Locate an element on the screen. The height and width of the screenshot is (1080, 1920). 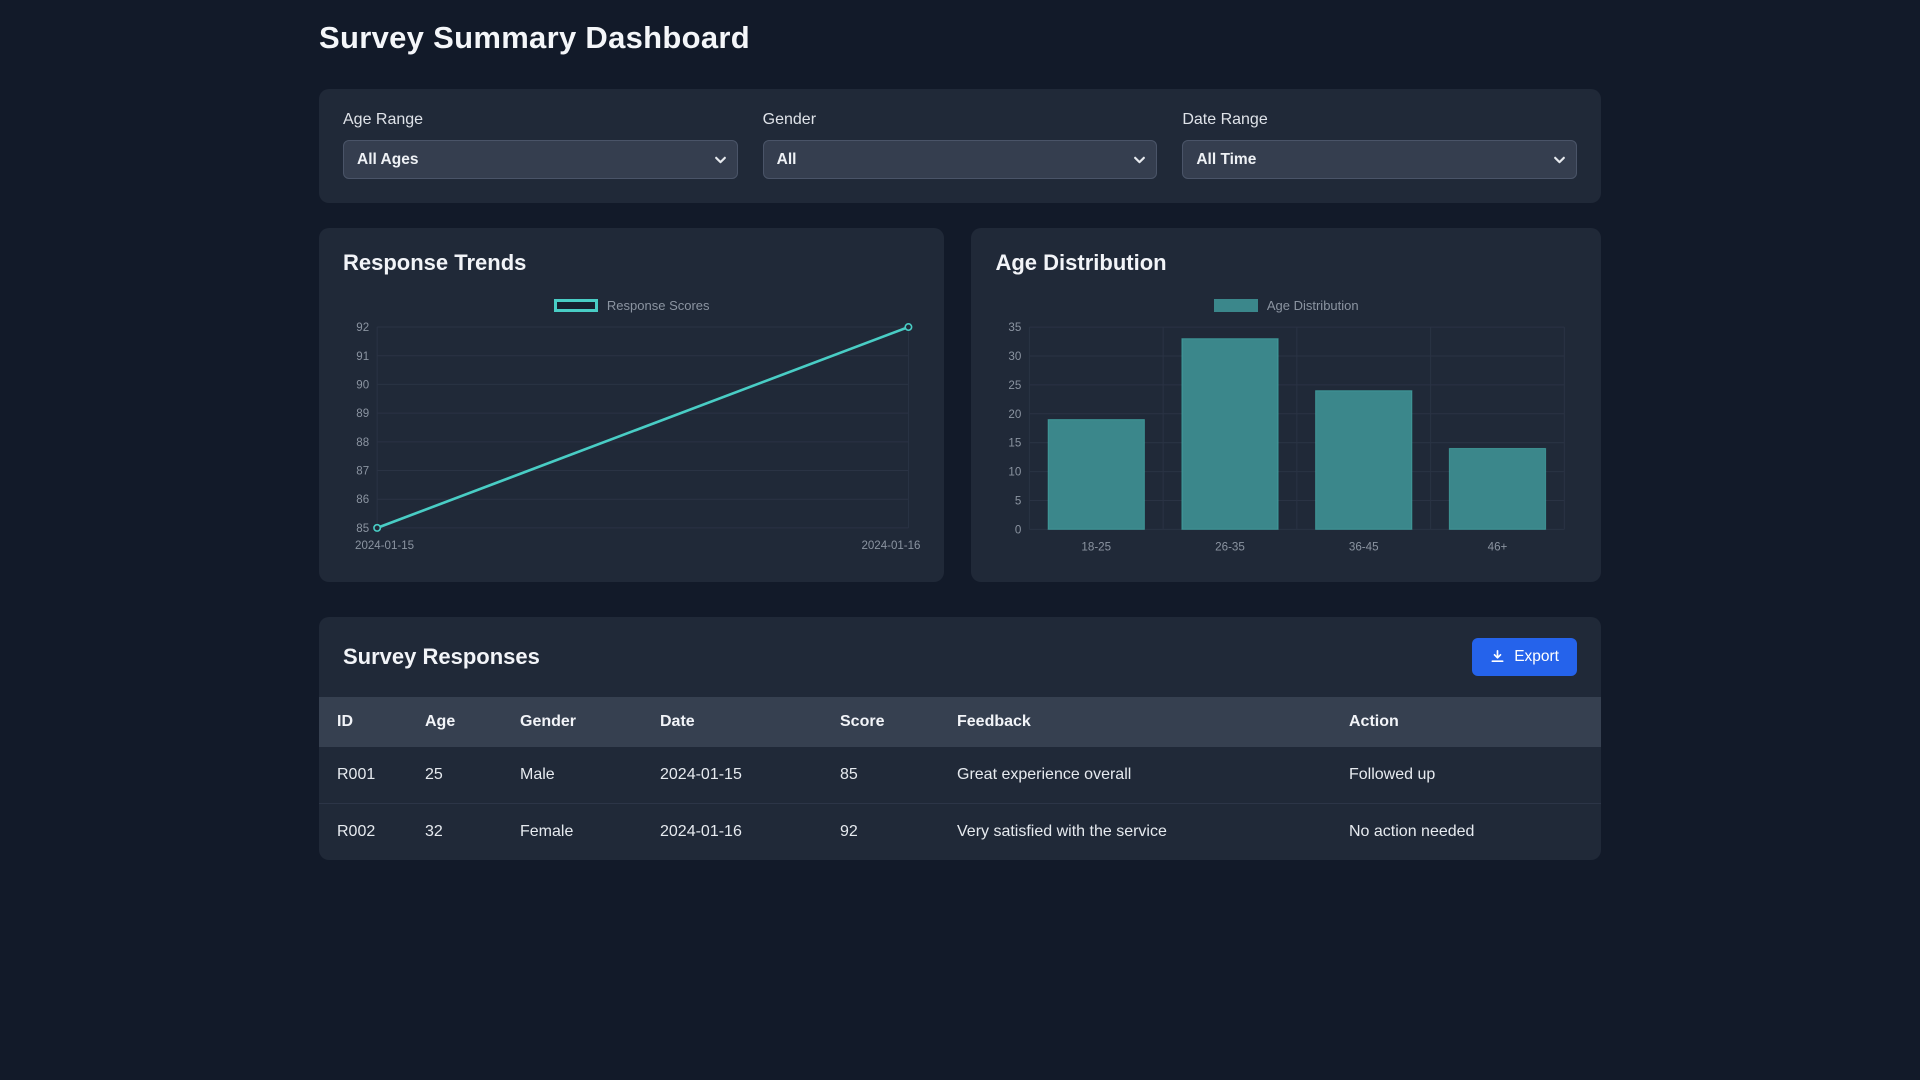
table-cell: 32 is located at coordinates (472, 831).